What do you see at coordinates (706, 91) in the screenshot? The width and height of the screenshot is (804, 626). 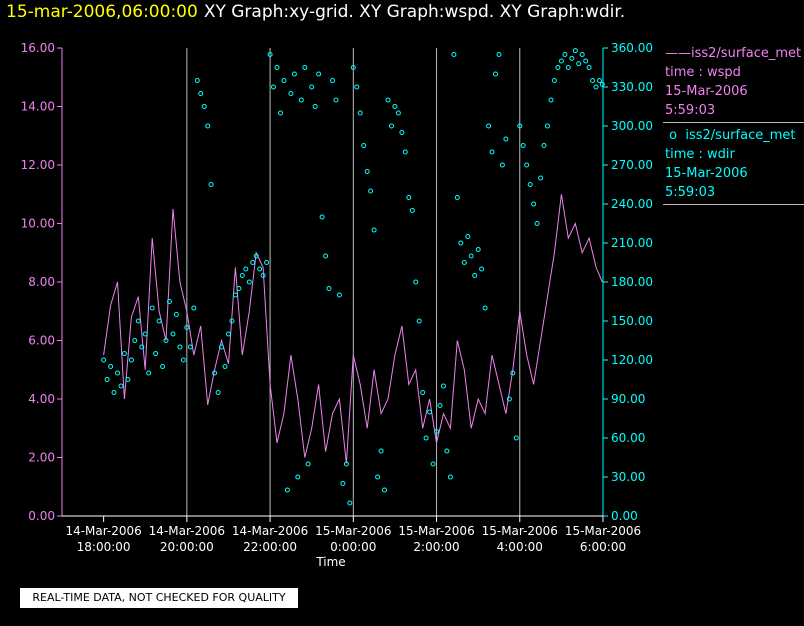 I see `legend-wspd-line2: 15-Mar-2006` at bounding box center [706, 91].